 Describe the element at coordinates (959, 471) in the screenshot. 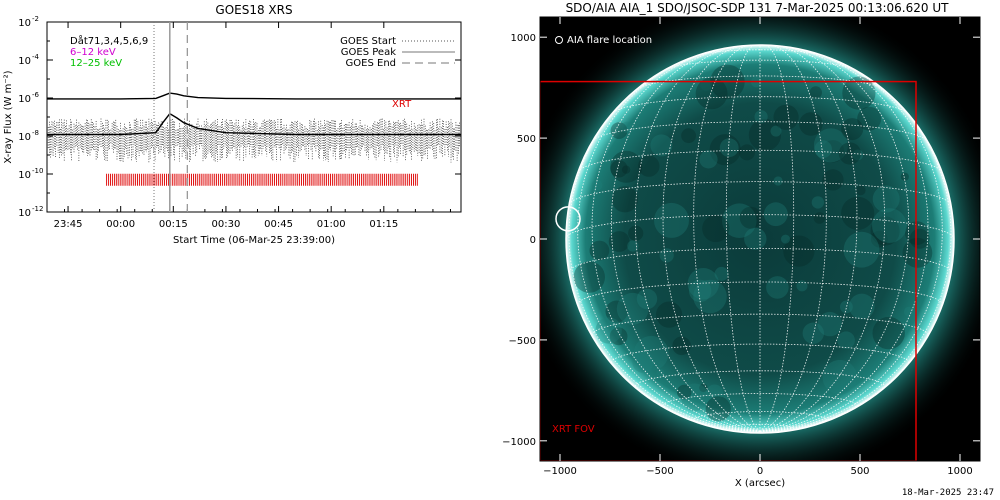

I see `aia-x-tick-label: 1000` at that location.